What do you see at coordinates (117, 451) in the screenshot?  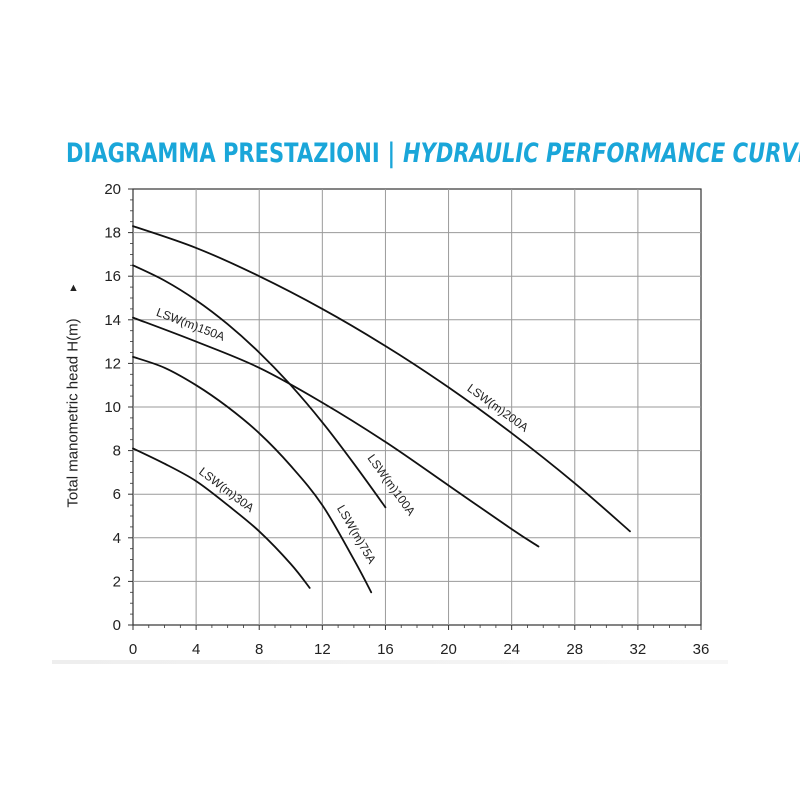 I see `y-tick-label: 8` at bounding box center [117, 451].